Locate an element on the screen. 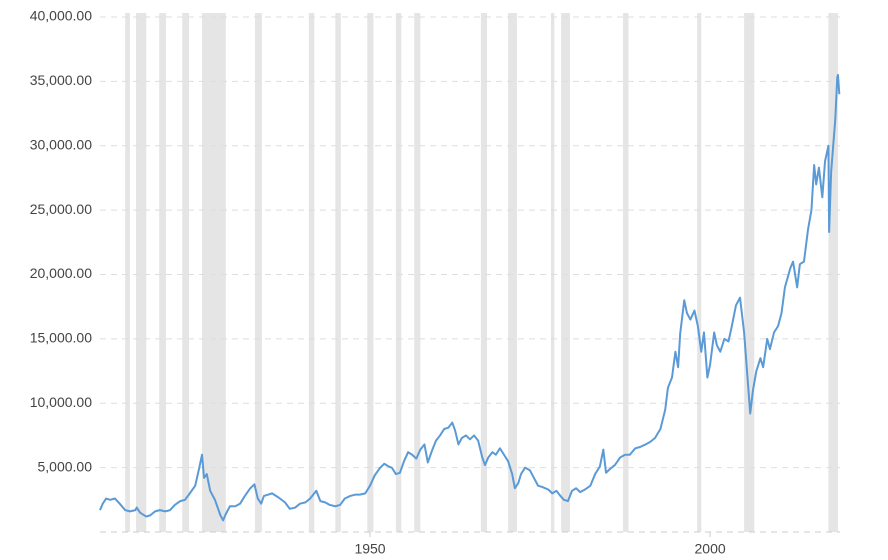 Image resolution: width=888 pixels, height=560 pixels. x-tick-label: 1950 is located at coordinates (369, 549).